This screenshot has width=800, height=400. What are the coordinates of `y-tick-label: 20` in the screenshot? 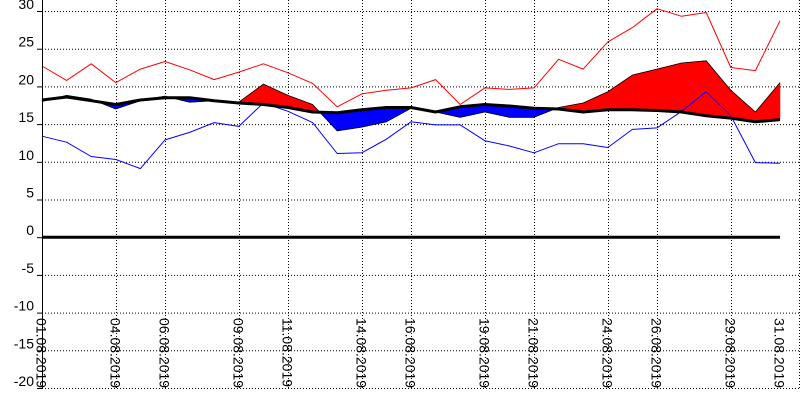 It's located at (26, 79).